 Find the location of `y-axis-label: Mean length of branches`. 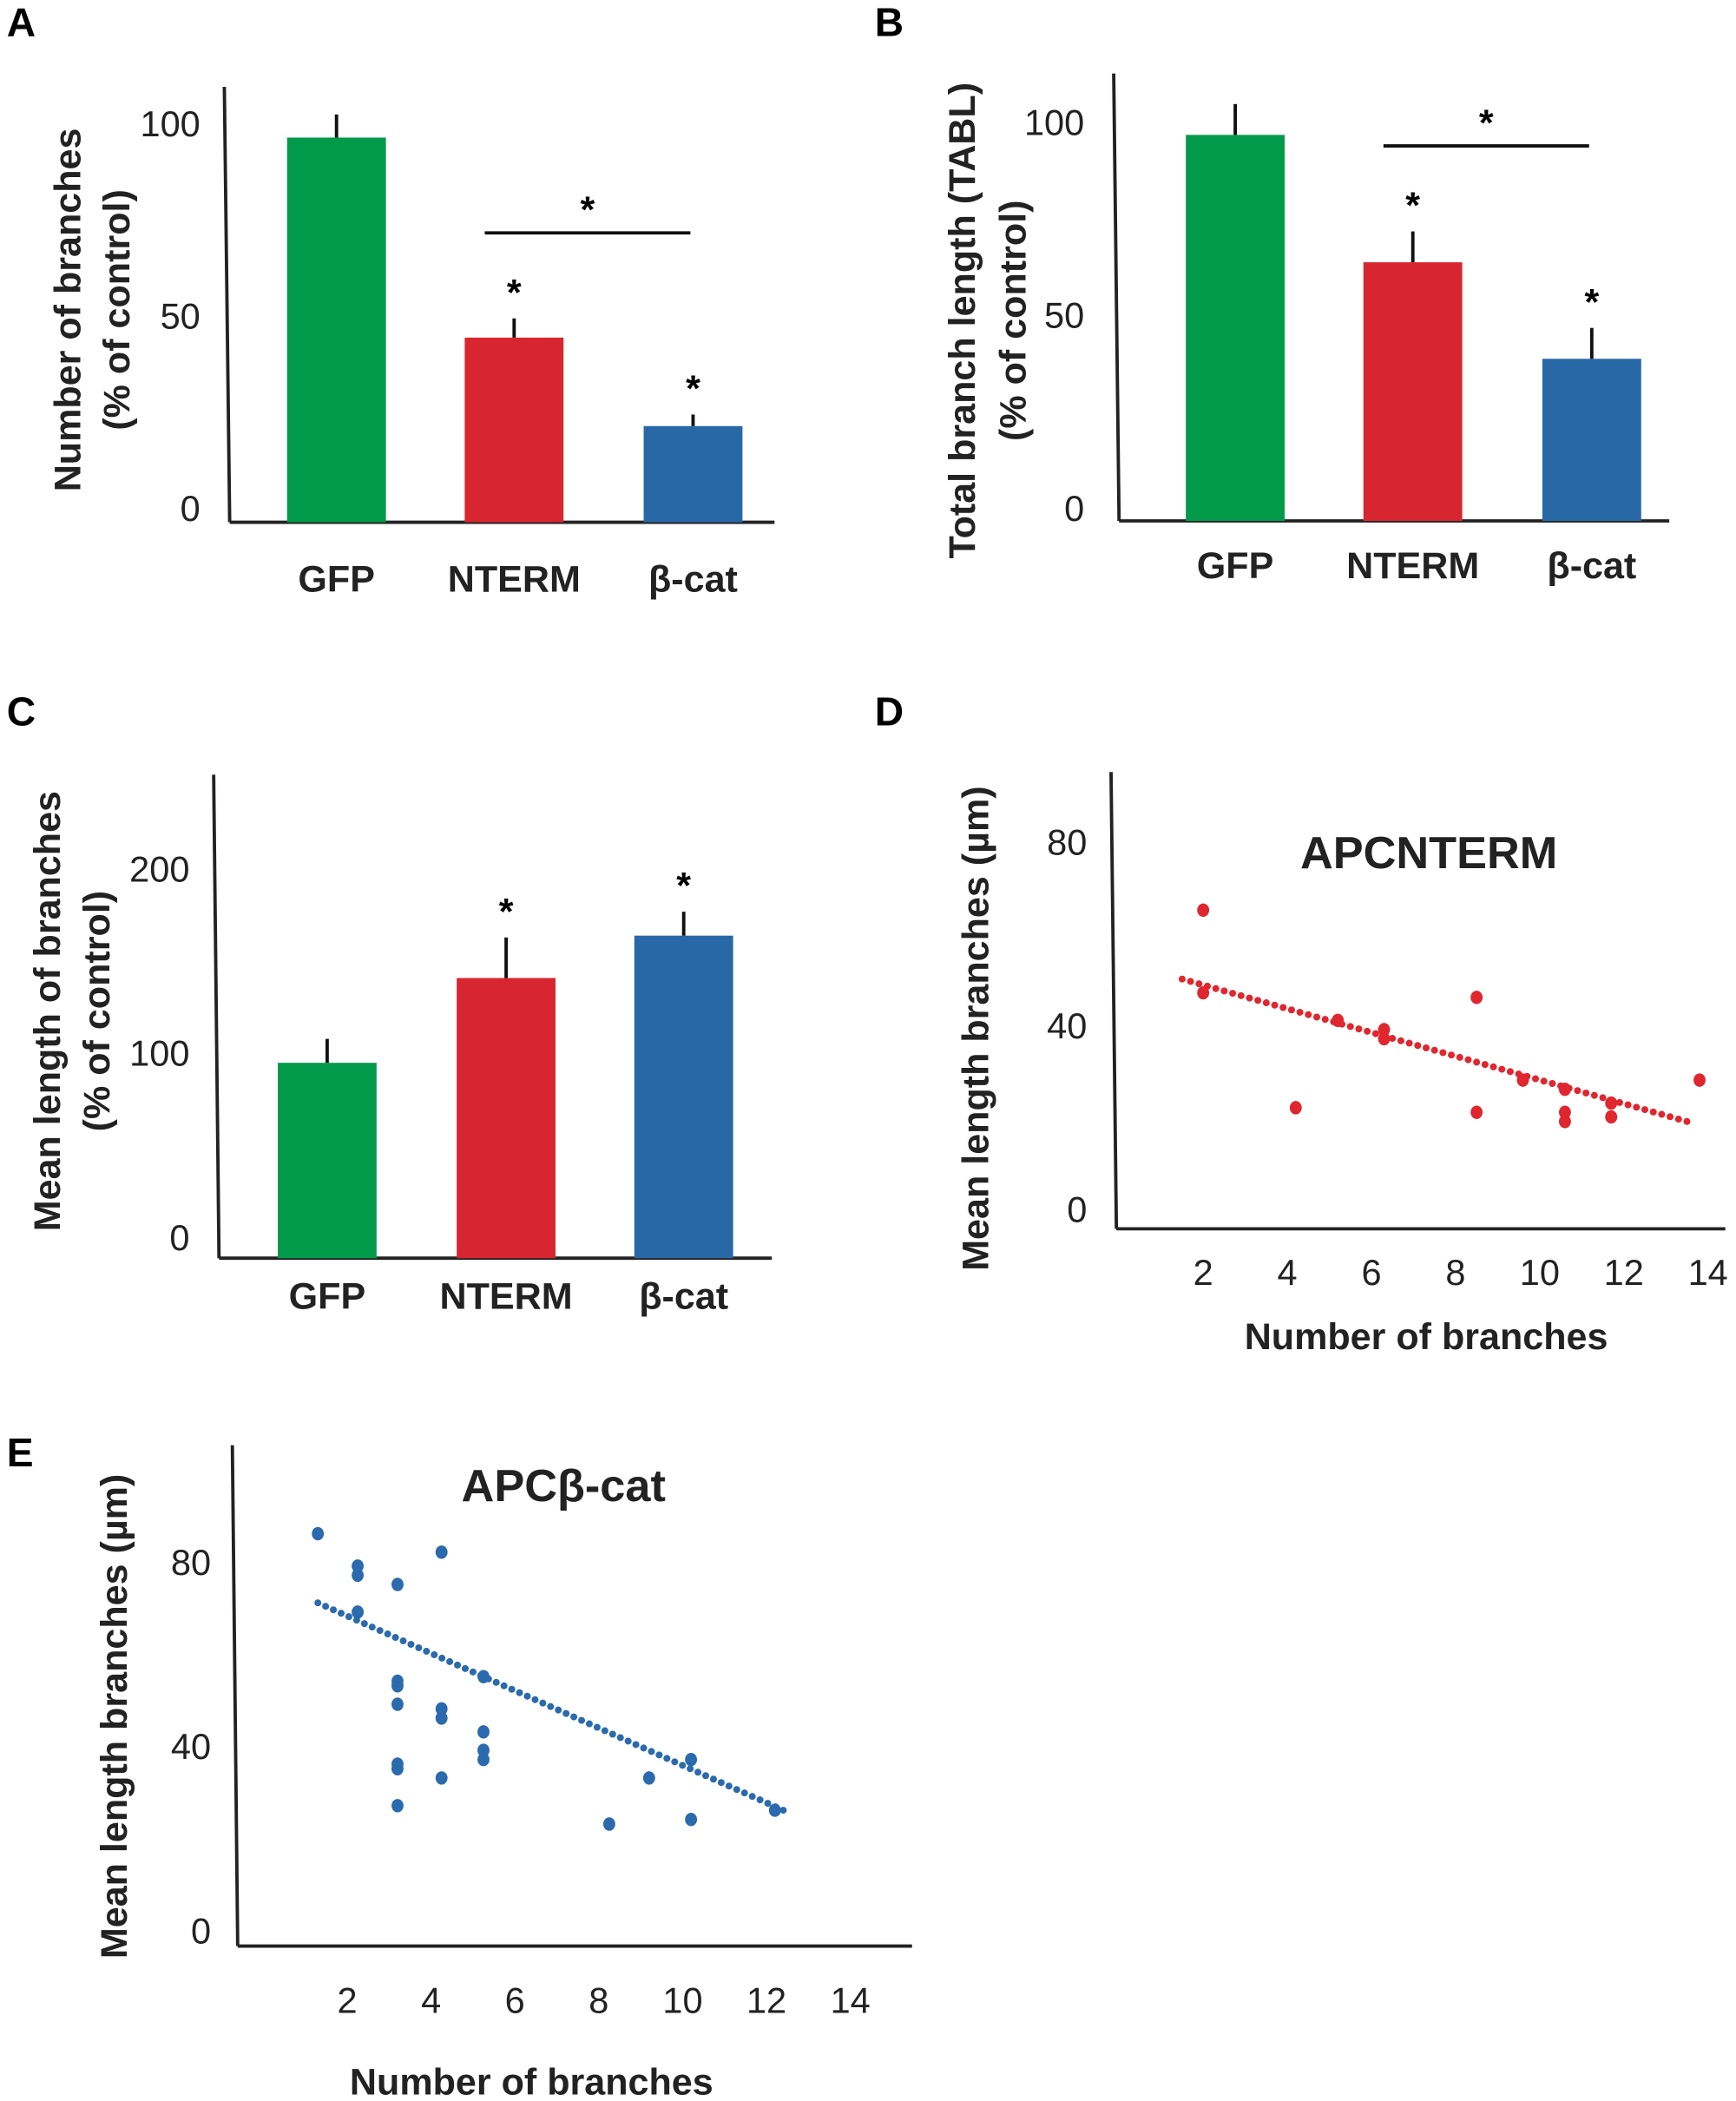

y-axis-label: Mean length of branches is located at coordinates (48, 1011).